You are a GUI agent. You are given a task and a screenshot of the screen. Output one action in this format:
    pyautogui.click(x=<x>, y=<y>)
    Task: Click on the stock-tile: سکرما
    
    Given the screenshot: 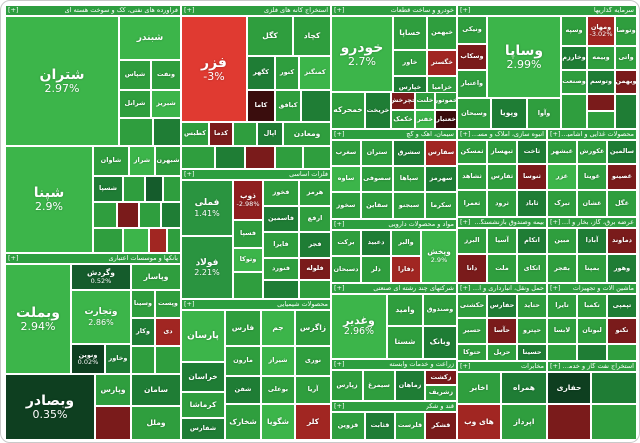 What is the action you would take?
    pyautogui.click(x=441, y=205)
    